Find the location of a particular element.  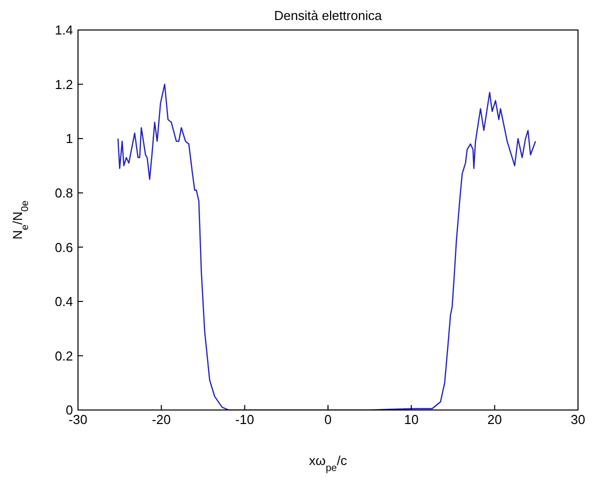

x-tick-label: 30 is located at coordinates (578, 420).